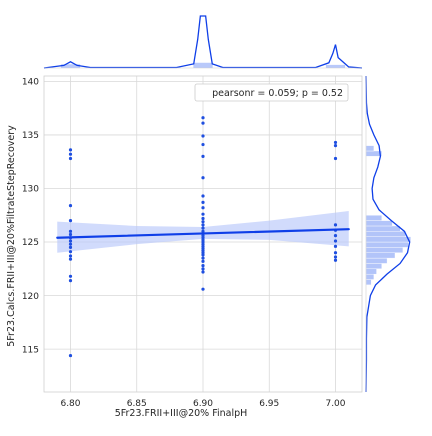  I want to click on y-tick-label: 125, so click(30, 243).